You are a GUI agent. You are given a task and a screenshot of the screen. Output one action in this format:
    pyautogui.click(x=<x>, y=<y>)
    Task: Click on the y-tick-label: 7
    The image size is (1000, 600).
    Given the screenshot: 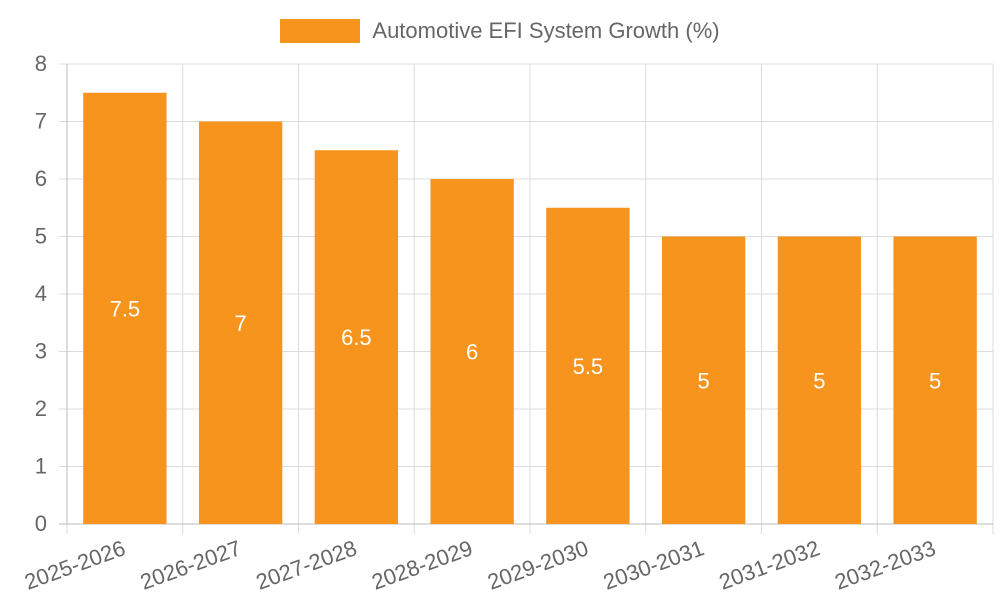 What is the action you would take?
    pyautogui.click(x=41, y=121)
    